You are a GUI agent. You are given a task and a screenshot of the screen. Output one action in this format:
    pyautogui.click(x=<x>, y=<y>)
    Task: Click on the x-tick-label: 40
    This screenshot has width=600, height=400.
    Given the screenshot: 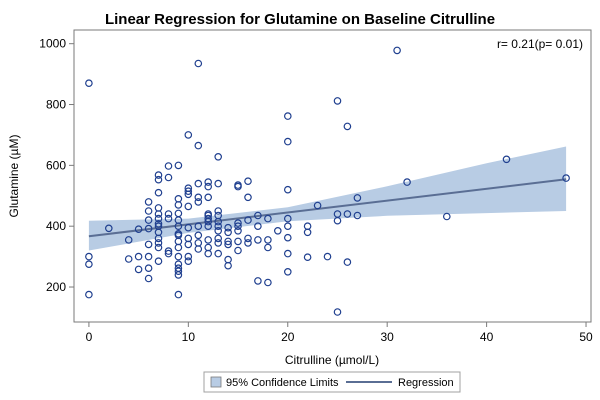 What is the action you would take?
    pyautogui.click(x=487, y=337)
    